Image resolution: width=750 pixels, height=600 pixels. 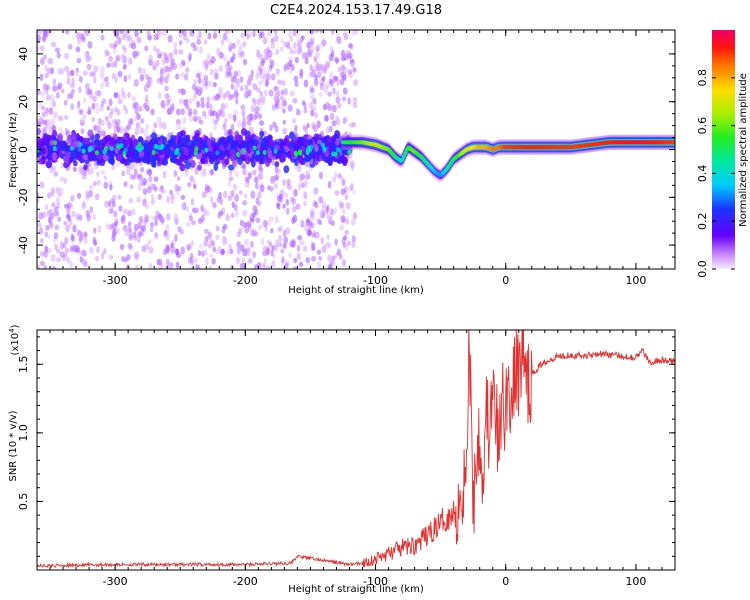 I want to click on colorbar-tick-label: 0.2, so click(x=702, y=221).